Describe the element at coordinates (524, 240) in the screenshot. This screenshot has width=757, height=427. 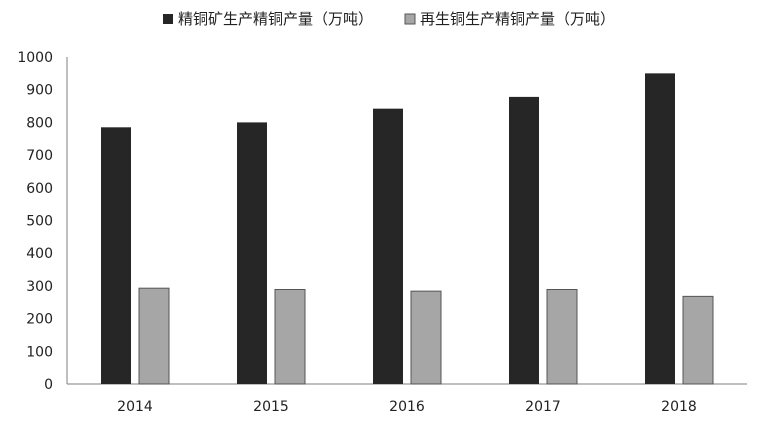
I see `bar-mine-copper-2017` at that location.